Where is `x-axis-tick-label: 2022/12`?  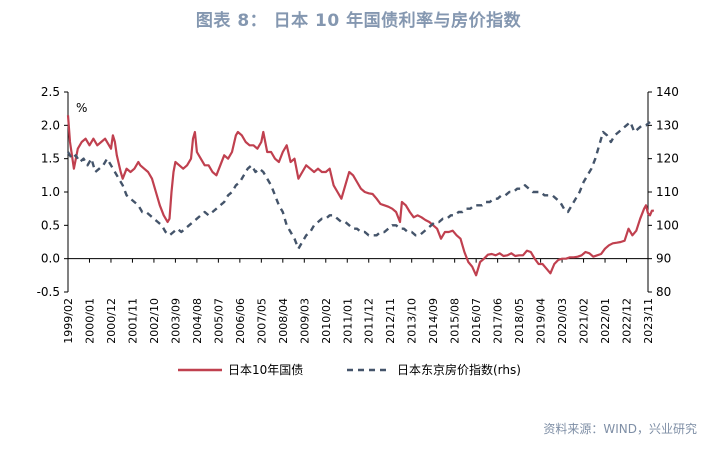 x-axis-tick-label: 2022/12 is located at coordinates (627, 321).